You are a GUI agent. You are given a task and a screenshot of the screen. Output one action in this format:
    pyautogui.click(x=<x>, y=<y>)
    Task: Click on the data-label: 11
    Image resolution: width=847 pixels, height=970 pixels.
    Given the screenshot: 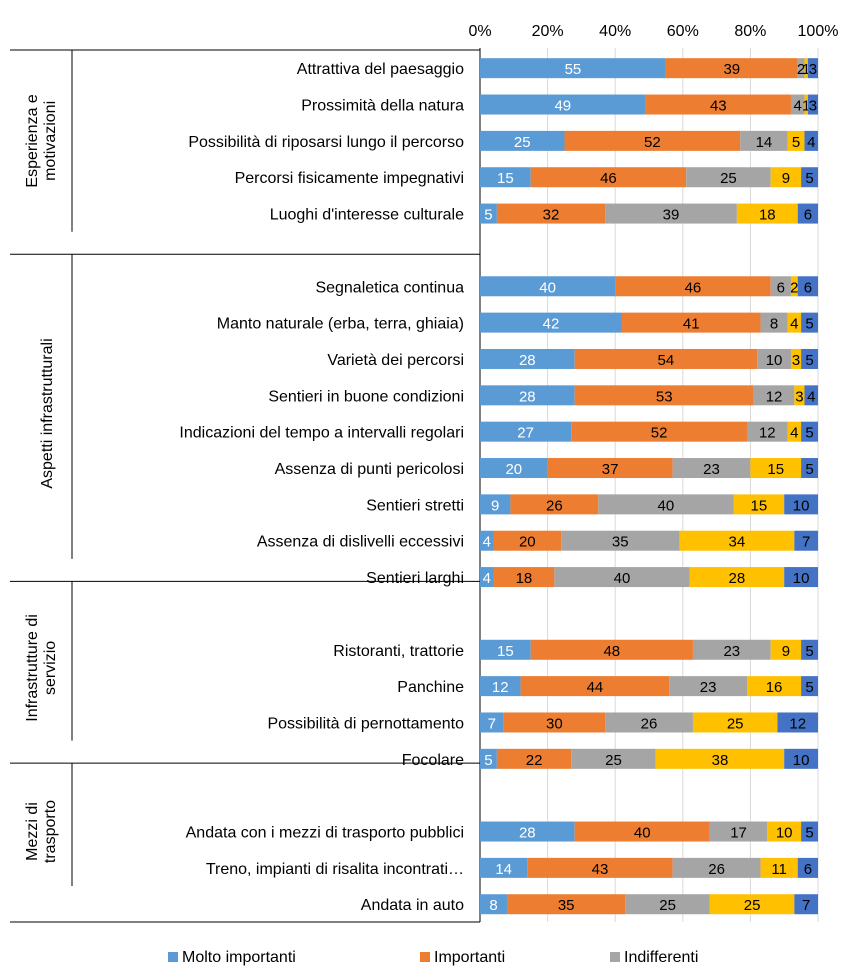 What is the action you would take?
    pyautogui.click(x=779, y=869)
    